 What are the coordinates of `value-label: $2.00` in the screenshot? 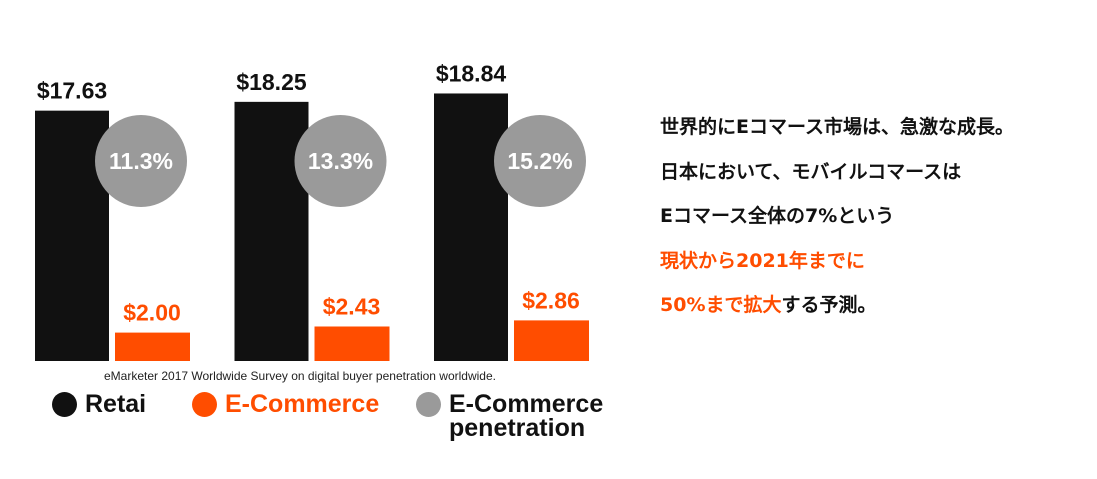 It's located at (152, 313).